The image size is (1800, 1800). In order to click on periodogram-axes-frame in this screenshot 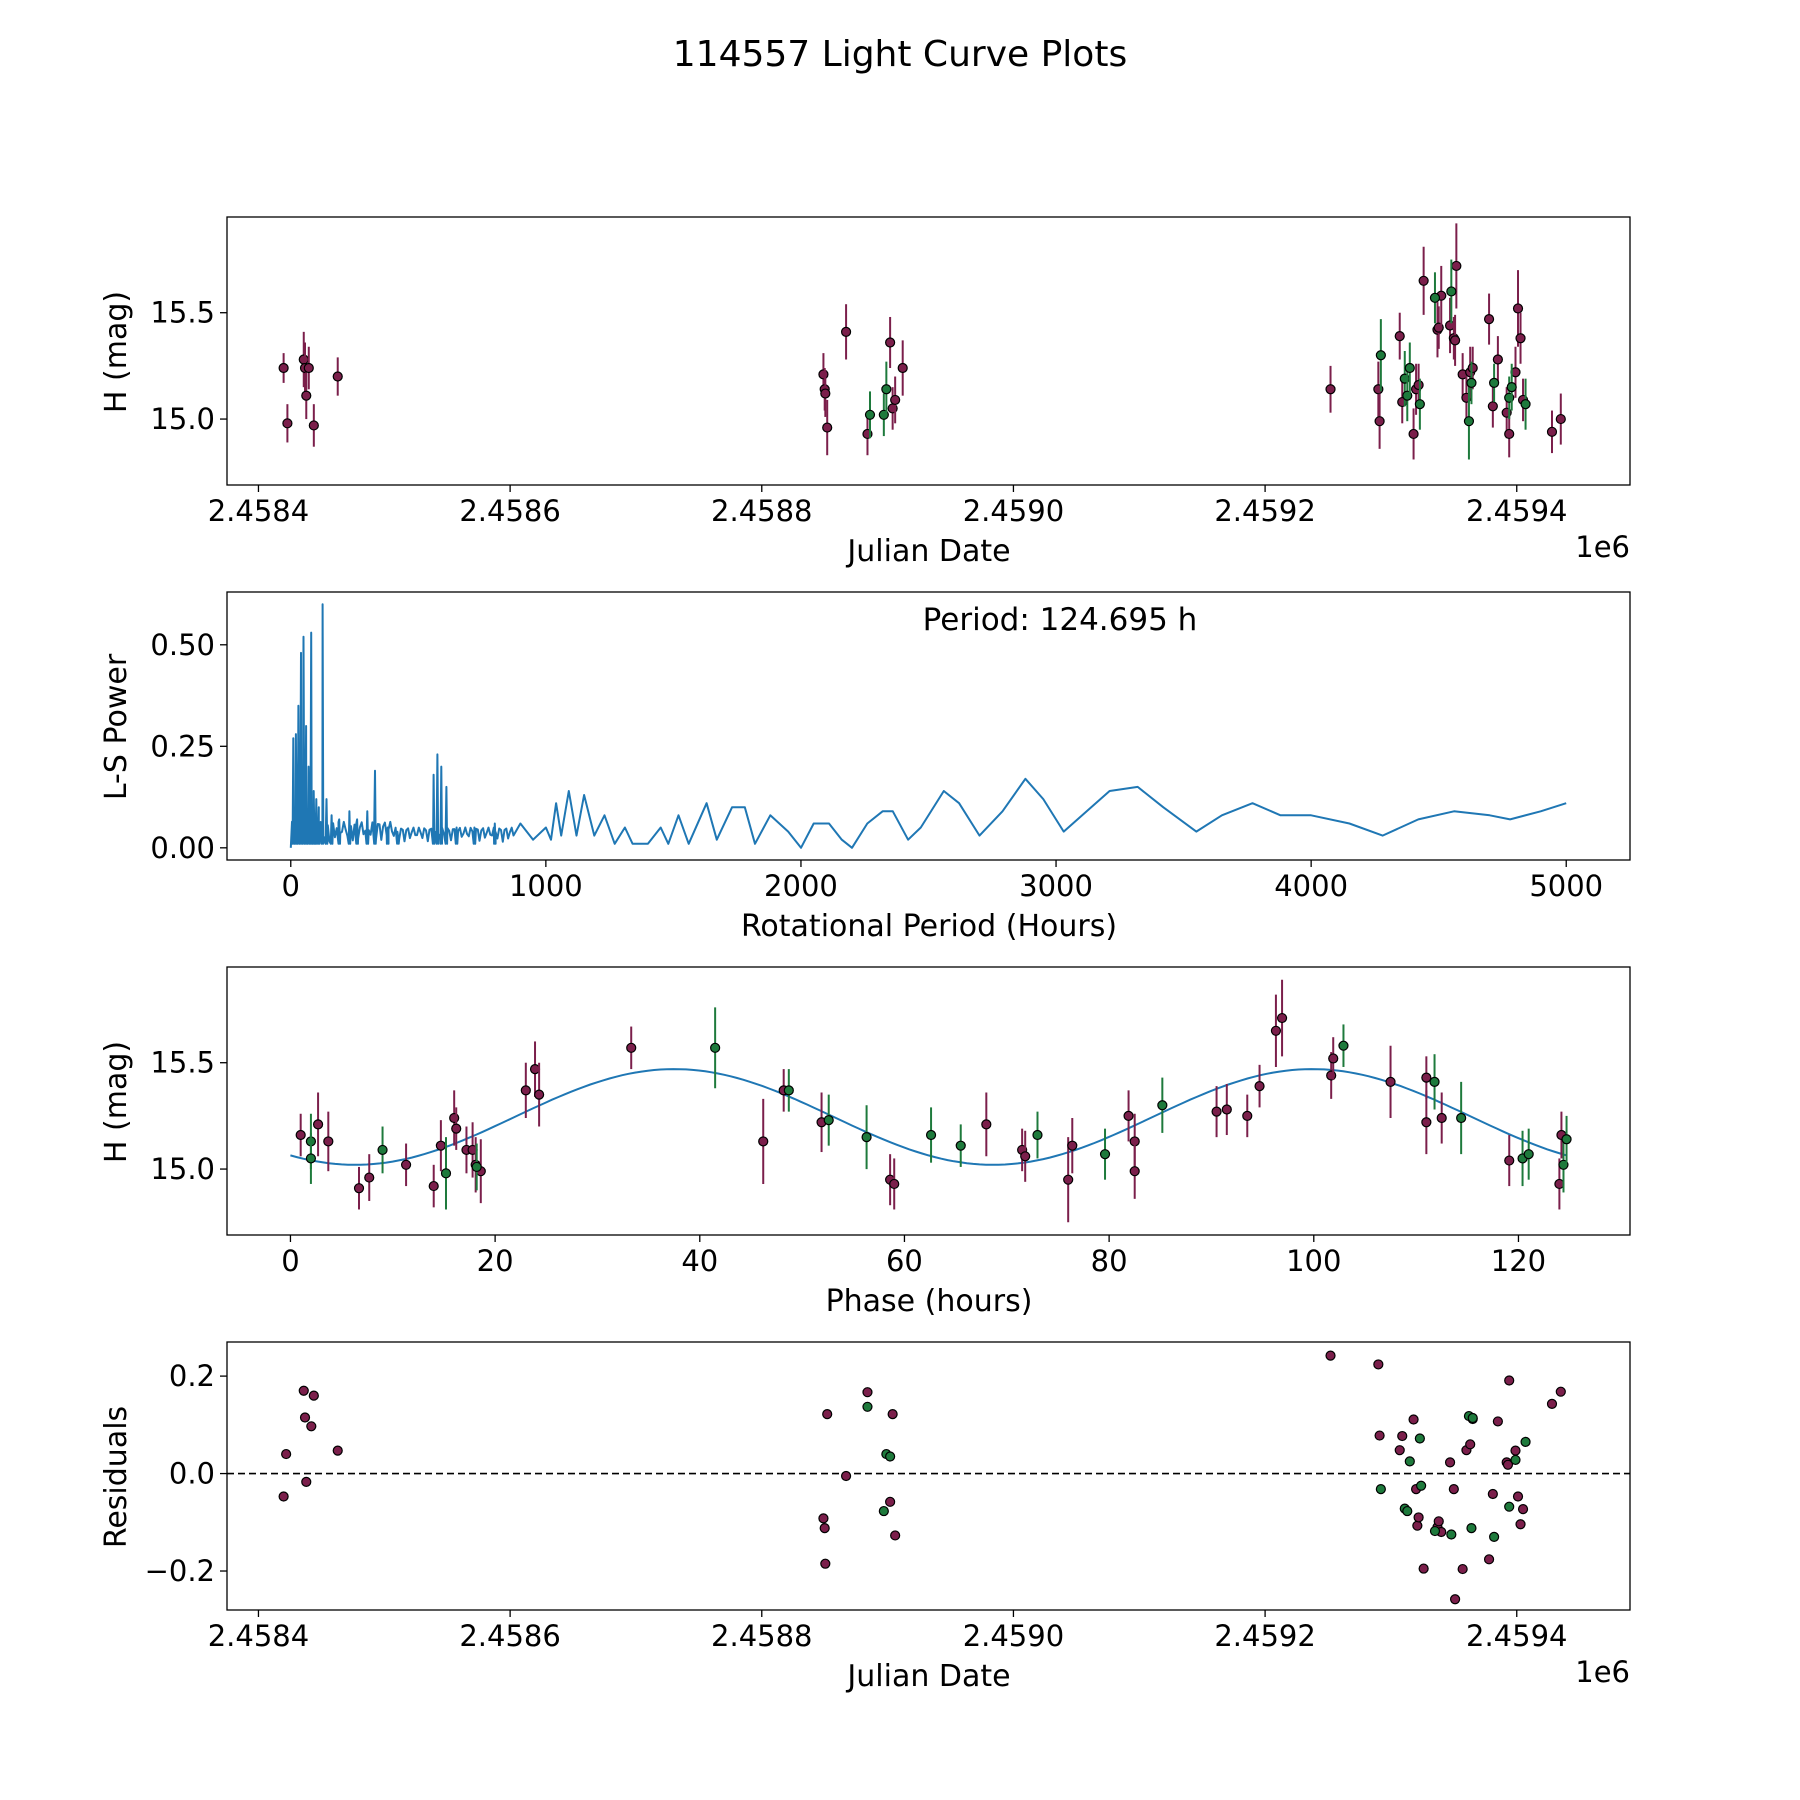, I will do `click(928, 726)`.